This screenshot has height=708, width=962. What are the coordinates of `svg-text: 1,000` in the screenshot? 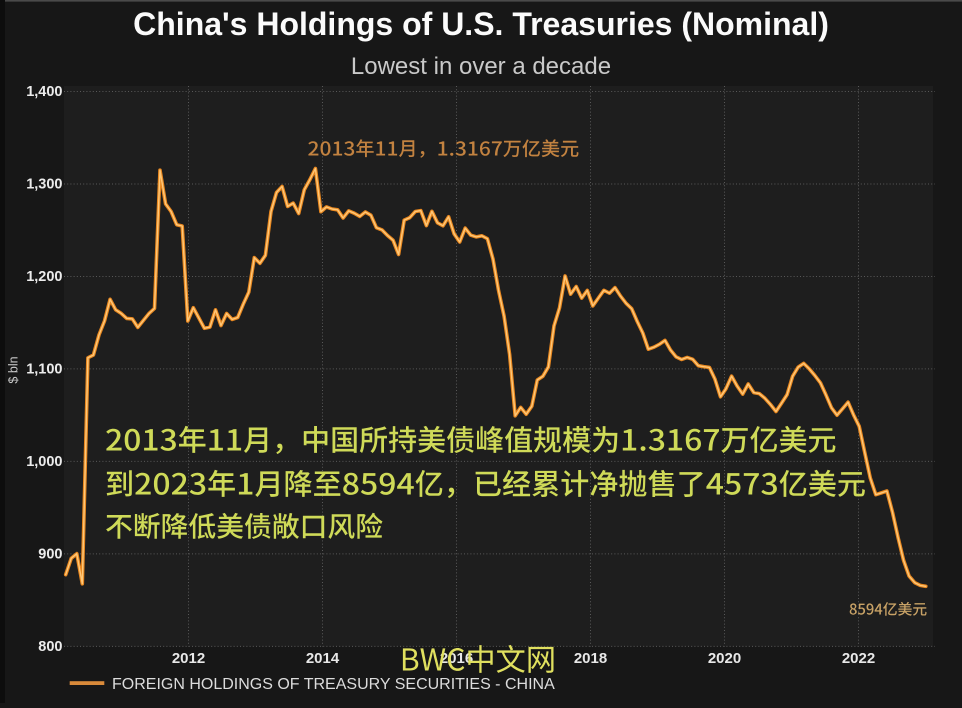 It's located at (44, 462).